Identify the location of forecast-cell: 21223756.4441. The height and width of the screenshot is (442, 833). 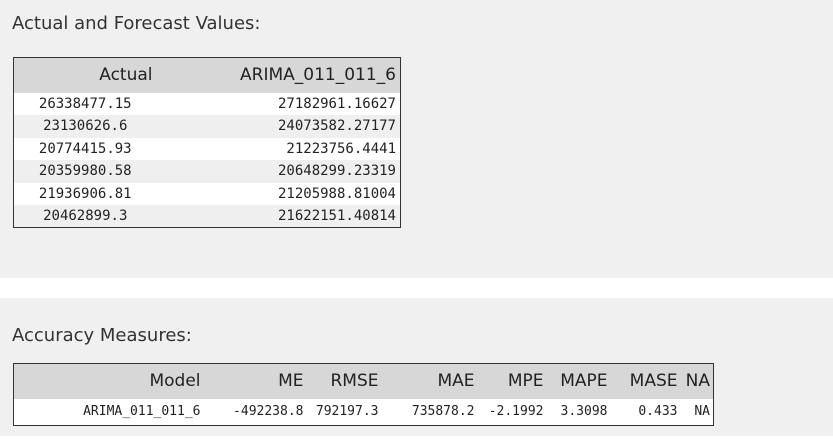
(341, 148).